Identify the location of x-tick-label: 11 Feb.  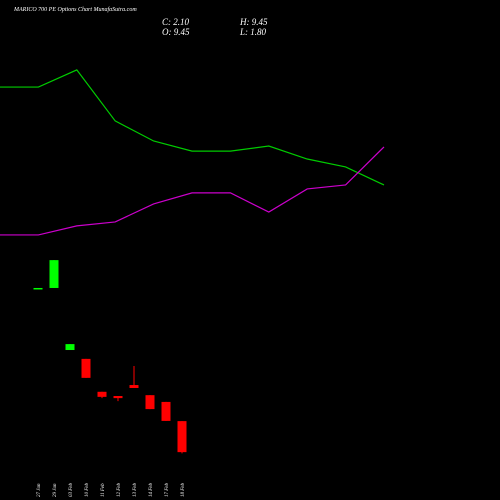
(103, 490).